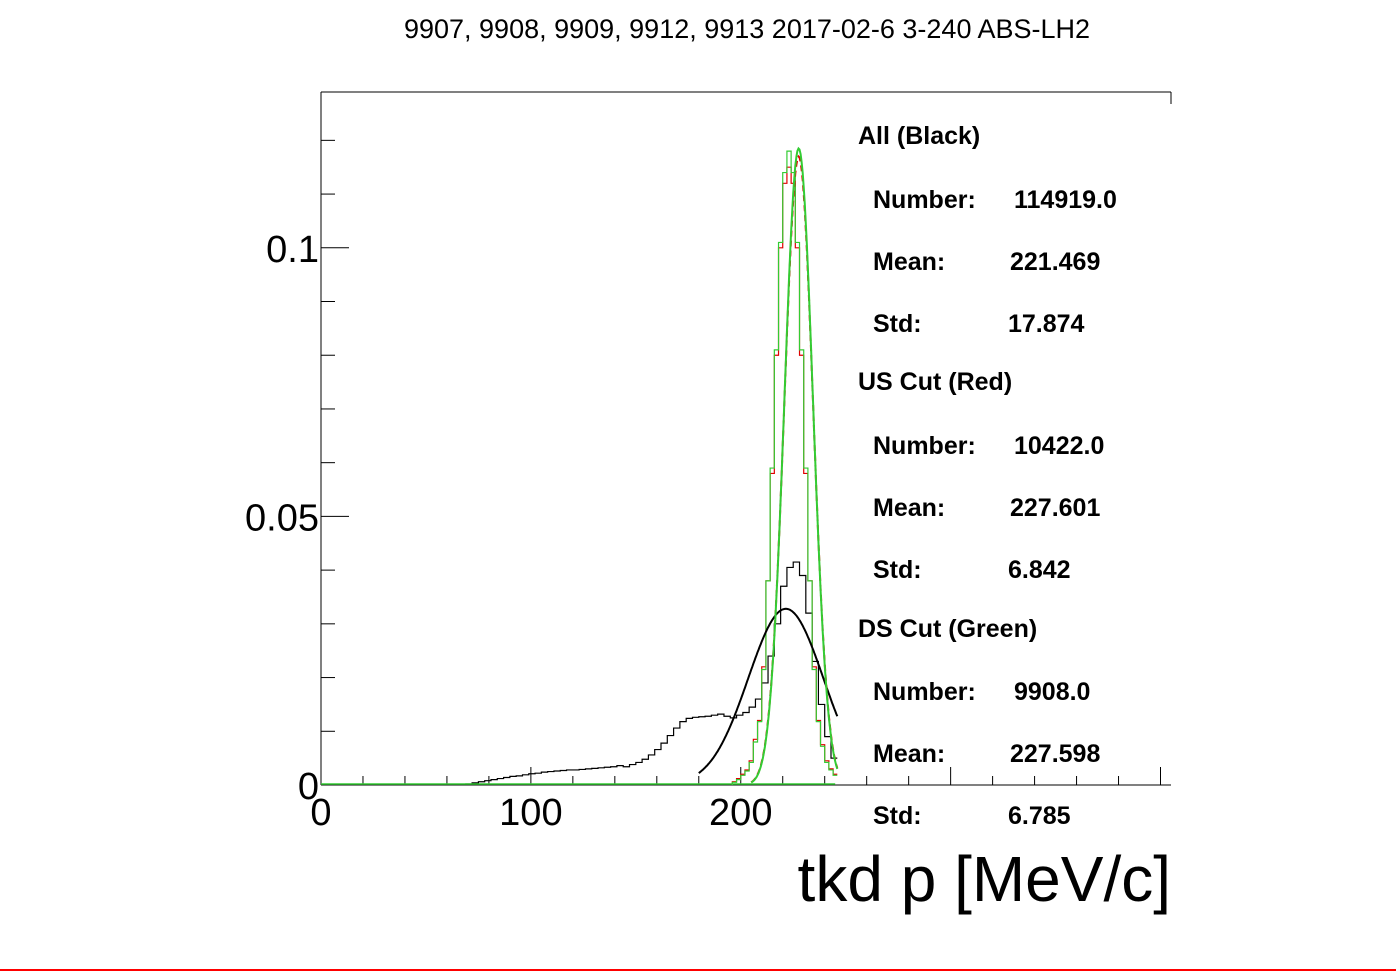 Image resolution: width=1396 pixels, height=972 pixels. Describe the element at coordinates (909, 508) in the screenshot. I see `stats-us-mean-label: Mean:` at that location.